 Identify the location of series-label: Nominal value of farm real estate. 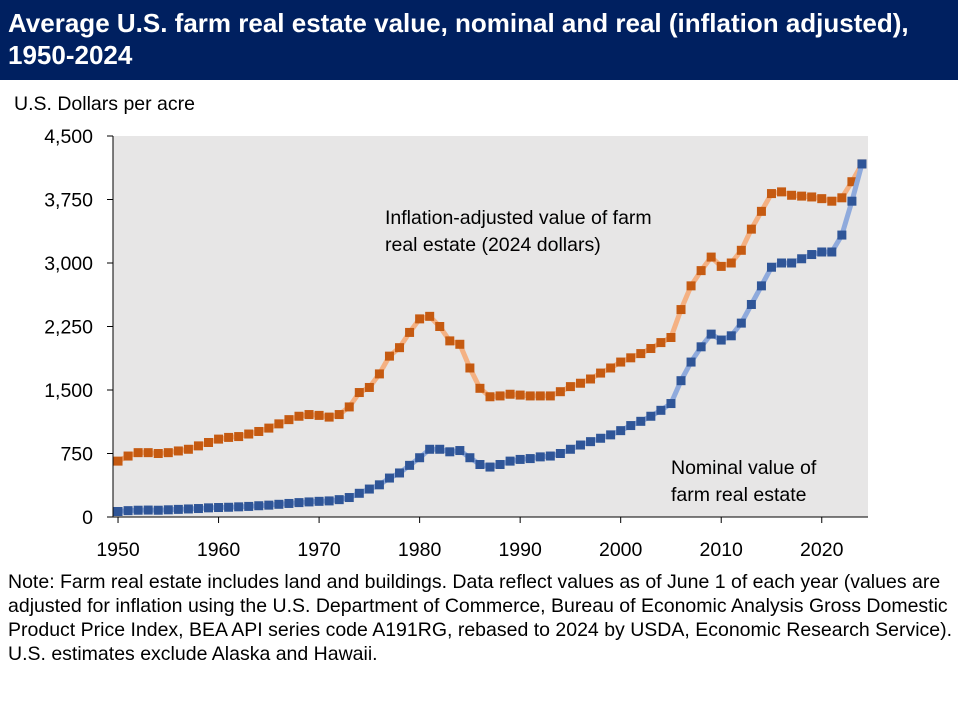
(744, 481).